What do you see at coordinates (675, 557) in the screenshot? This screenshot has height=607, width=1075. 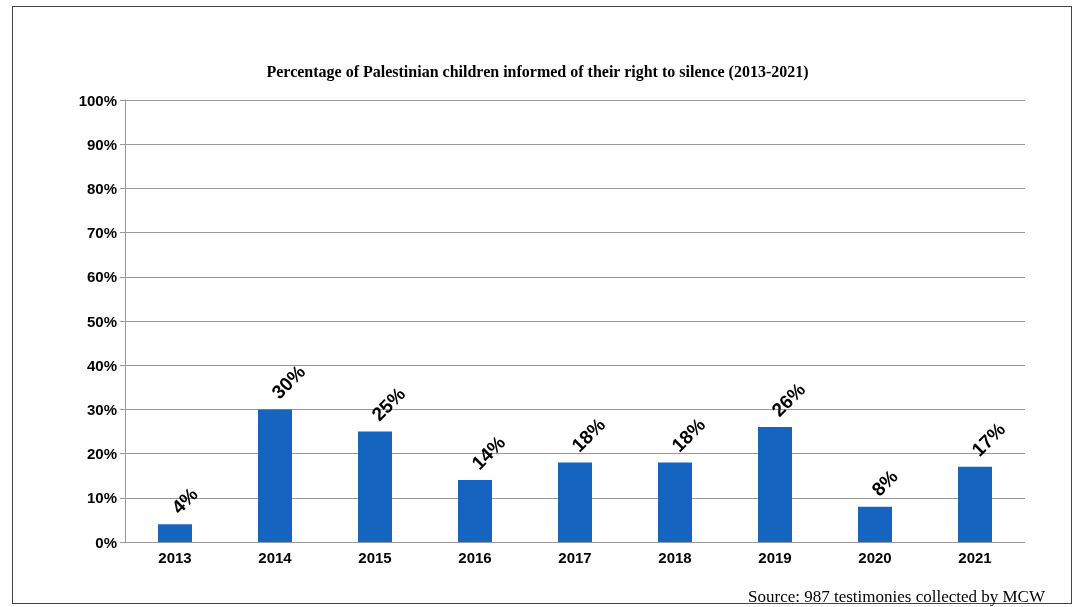 I see `x-tick-label: 2018` at bounding box center [675, 557].